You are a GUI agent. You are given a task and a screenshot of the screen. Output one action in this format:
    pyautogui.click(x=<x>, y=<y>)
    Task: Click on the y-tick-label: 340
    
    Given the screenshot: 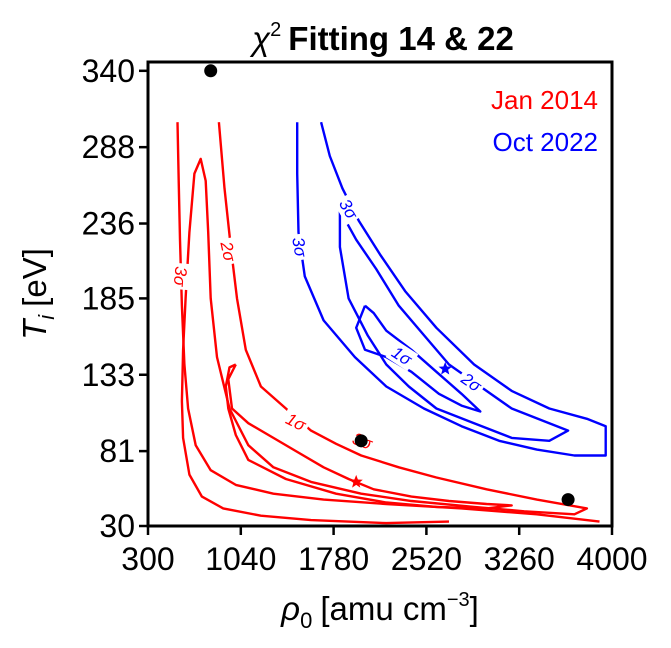 What is the action you would take?
    pyautogui.click(x=108, y=71)
    